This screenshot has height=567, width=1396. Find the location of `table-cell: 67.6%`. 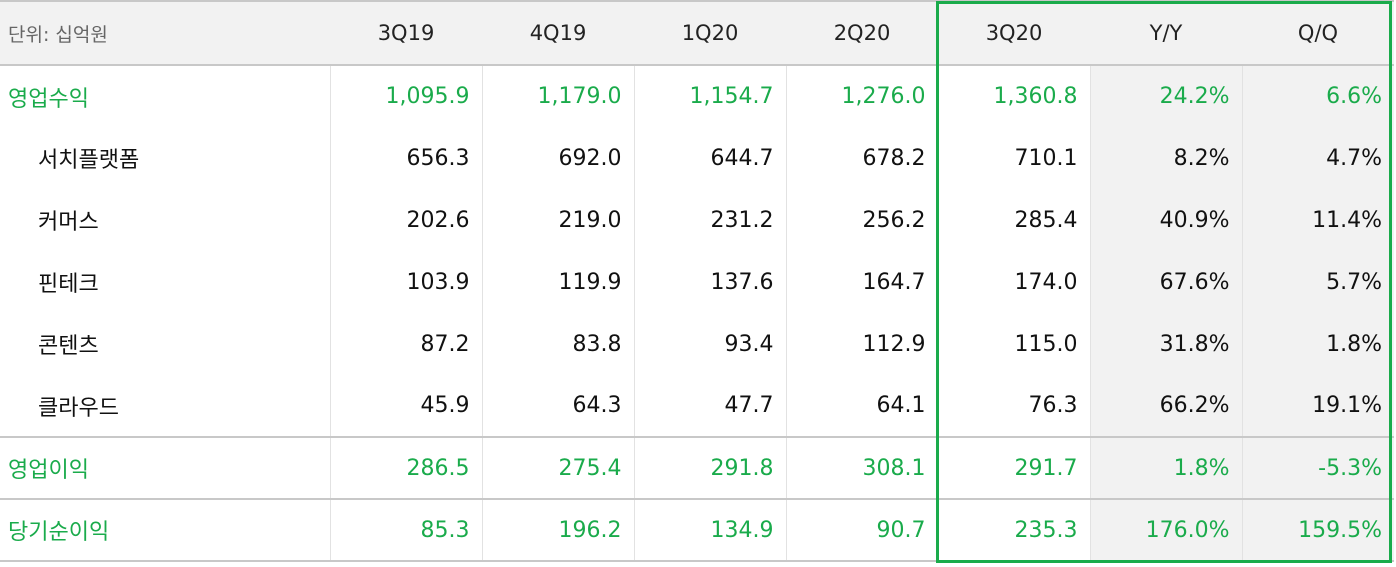

table-cell: 67.6% is located at coordinates (1165, 282).